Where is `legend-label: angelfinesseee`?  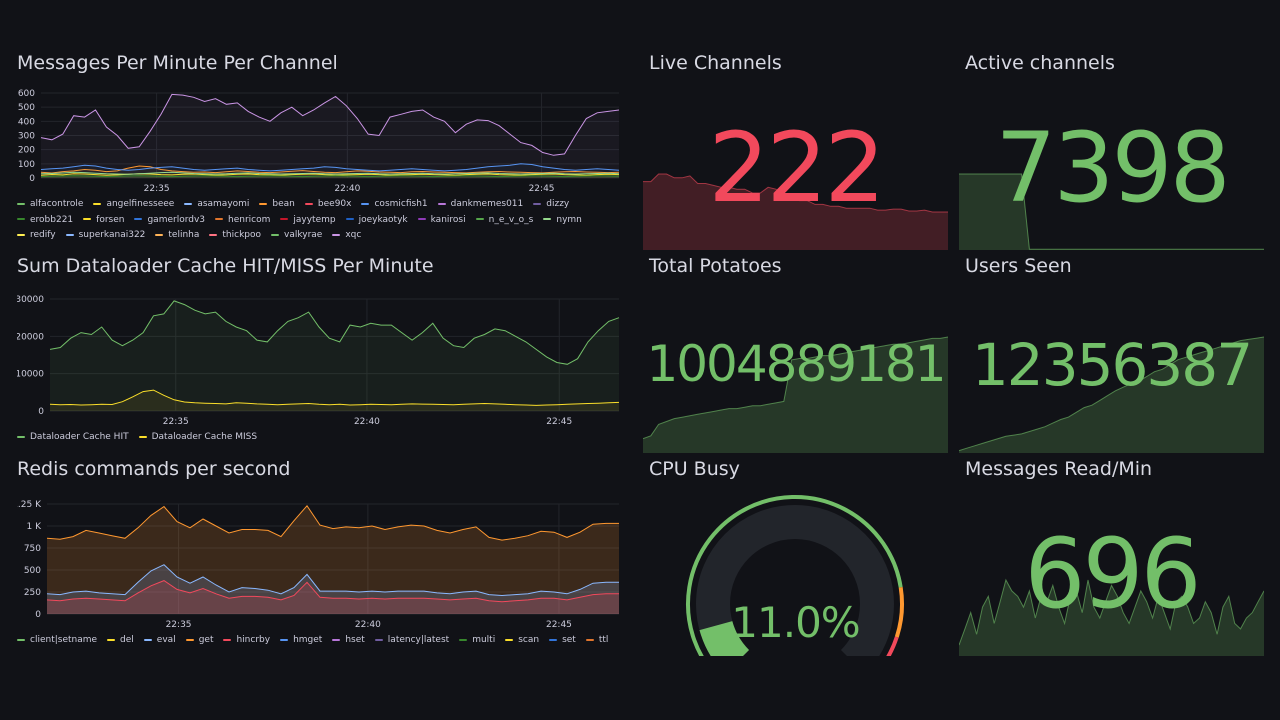
legend-label: angelfinesseee is located at coordinates (140, 204).